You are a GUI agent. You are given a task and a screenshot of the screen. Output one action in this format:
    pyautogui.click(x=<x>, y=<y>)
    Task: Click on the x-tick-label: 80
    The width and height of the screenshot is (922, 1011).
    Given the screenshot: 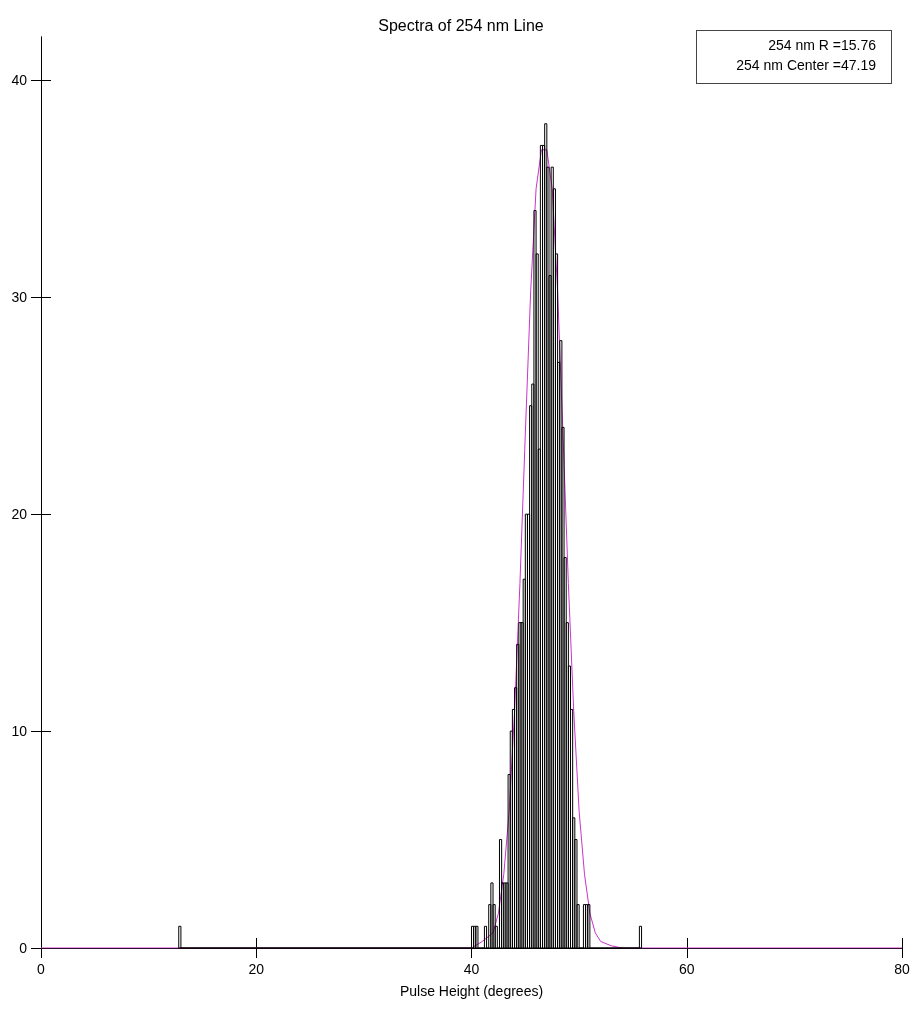 What is the action you would take?
    pyautogui.click(x=902, y=969)
    